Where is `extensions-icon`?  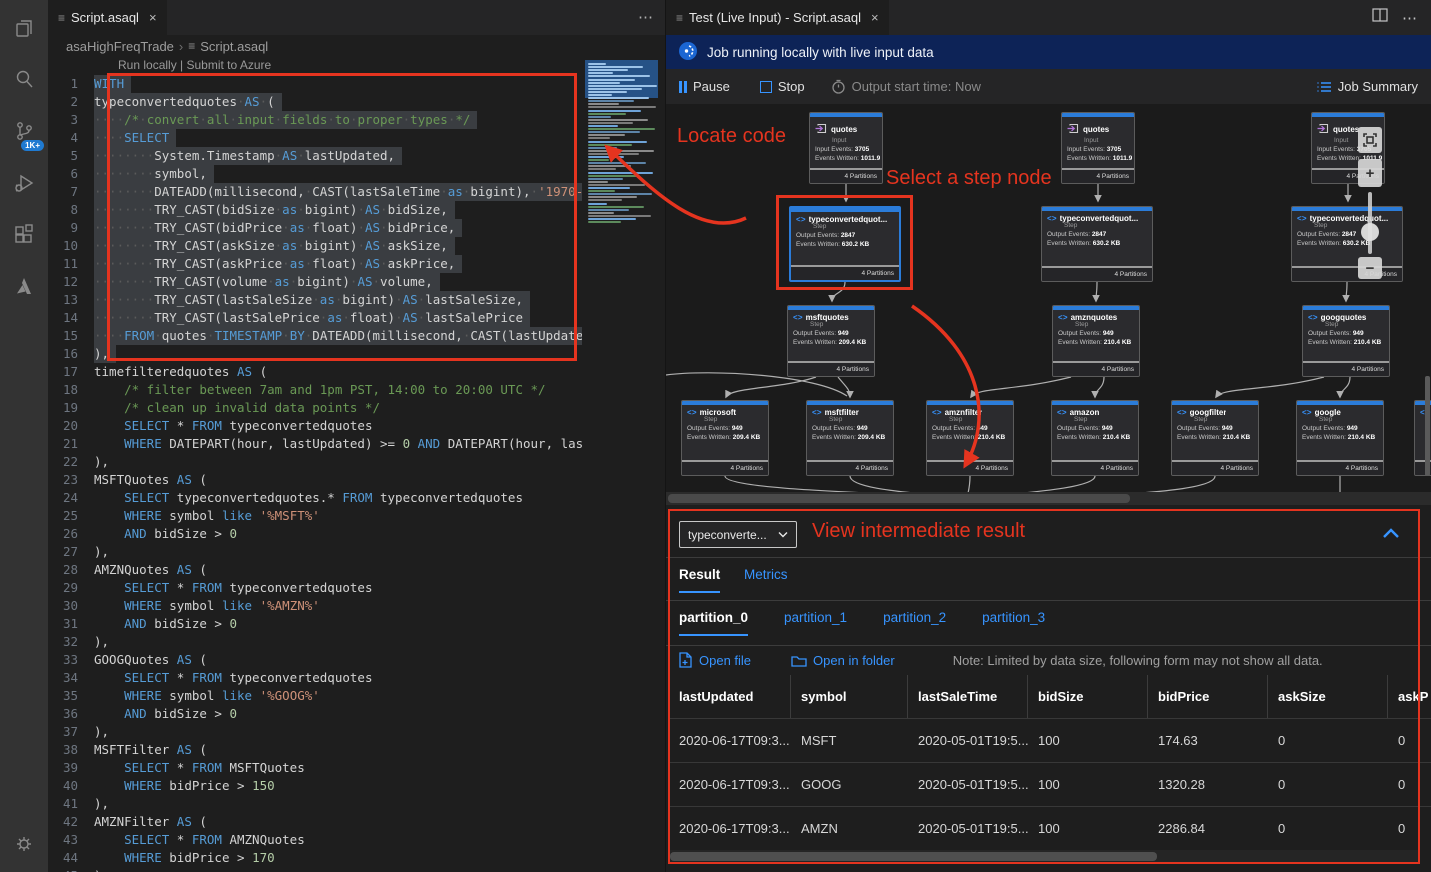
extensions-icon is located at coordinates (24, 235).